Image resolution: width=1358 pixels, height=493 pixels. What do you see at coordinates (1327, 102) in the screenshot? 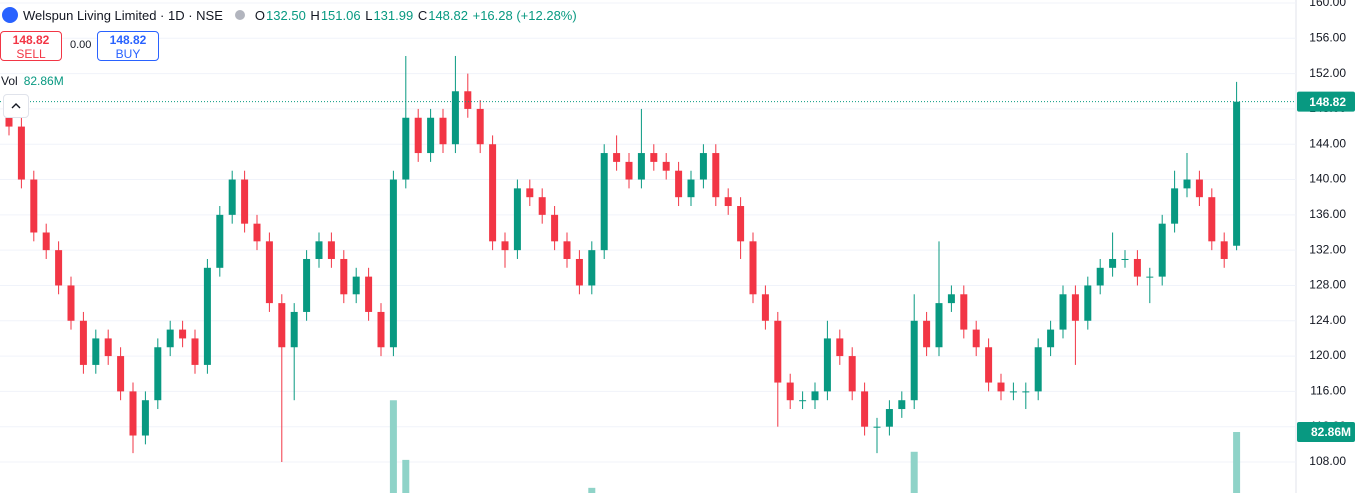
I see `last-price-label: 148.82` at bounding box center [1327, 102].